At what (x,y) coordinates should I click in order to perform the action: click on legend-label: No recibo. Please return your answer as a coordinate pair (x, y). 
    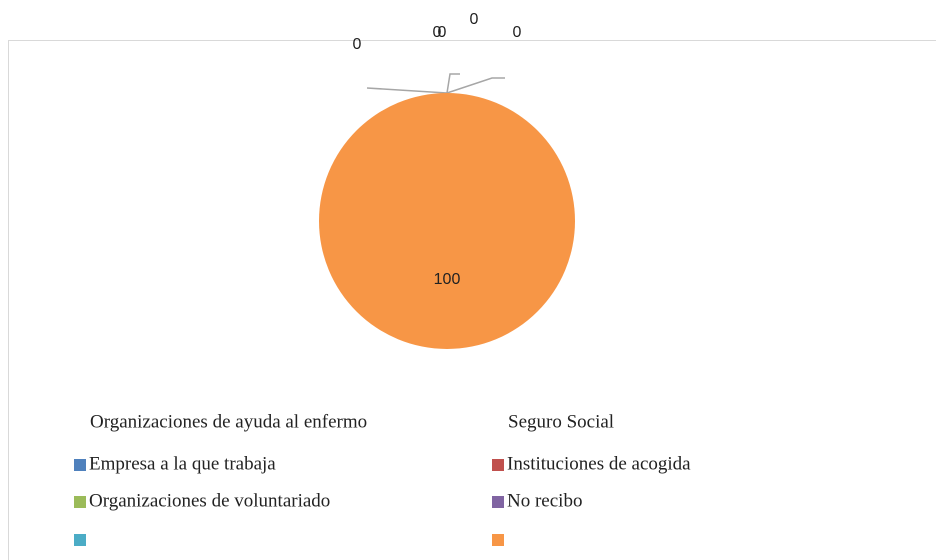
    Looking at the image, I should click on (544, 500).